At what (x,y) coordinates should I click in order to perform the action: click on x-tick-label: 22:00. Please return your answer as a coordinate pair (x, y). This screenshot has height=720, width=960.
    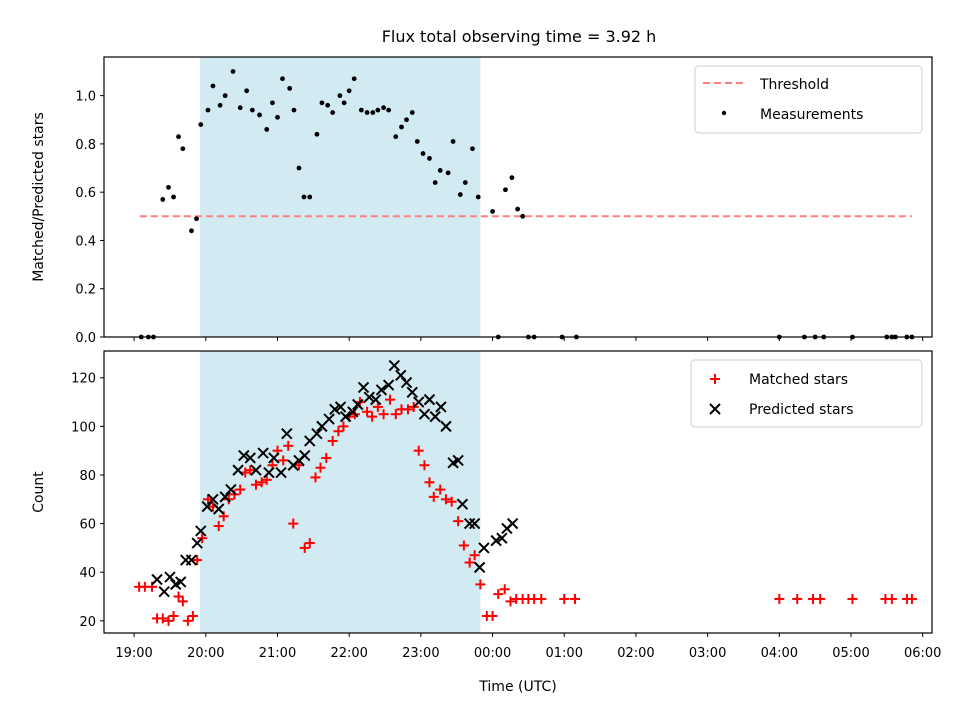
    Looking at the image, I should click on (348, 653).